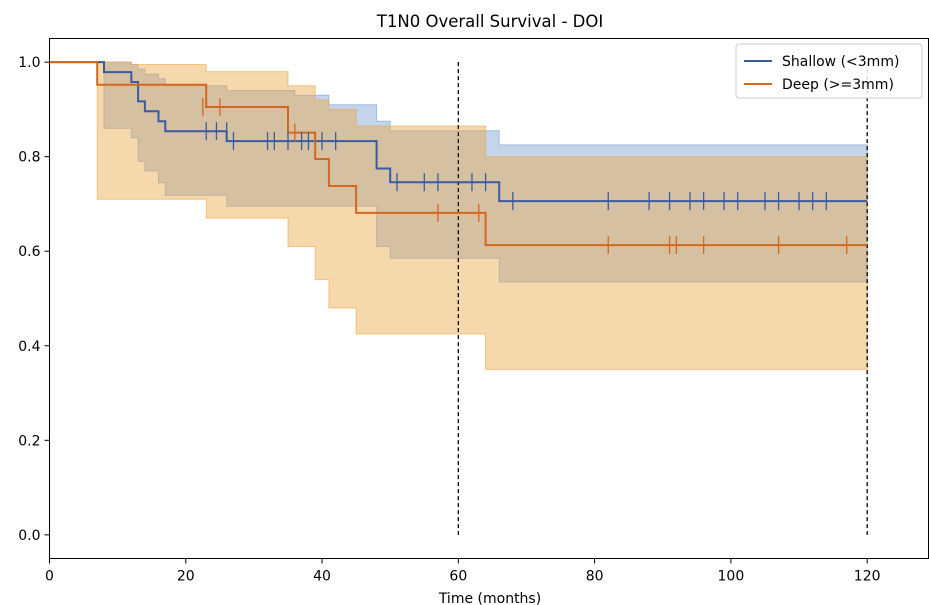 This screenshot has height=605, width=929. What do you see at coordinates (489, 598) in the screenshot?
I see `x-axis-label: Time (months)` at bounding box center [489, 598].